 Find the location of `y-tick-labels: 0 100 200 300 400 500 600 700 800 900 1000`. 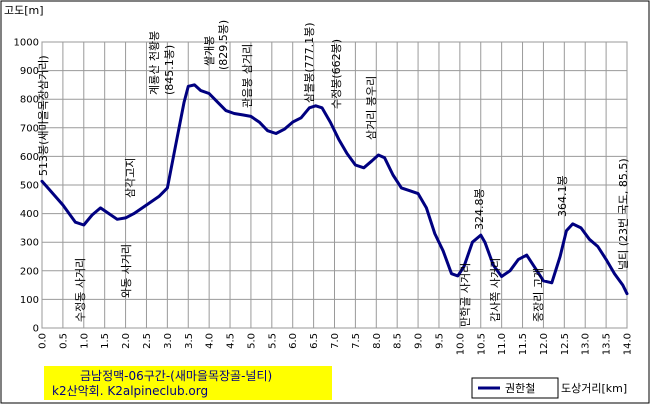

y-tick-labels: 0 100 200 300 400 500 600 700 800 900 1000 is located at coordinates (26, 186).